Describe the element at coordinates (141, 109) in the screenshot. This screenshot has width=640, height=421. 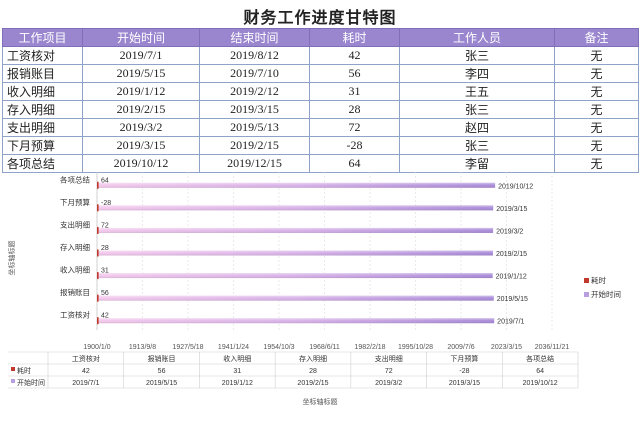
I see `cell-start: 2019/2/15` at that location.